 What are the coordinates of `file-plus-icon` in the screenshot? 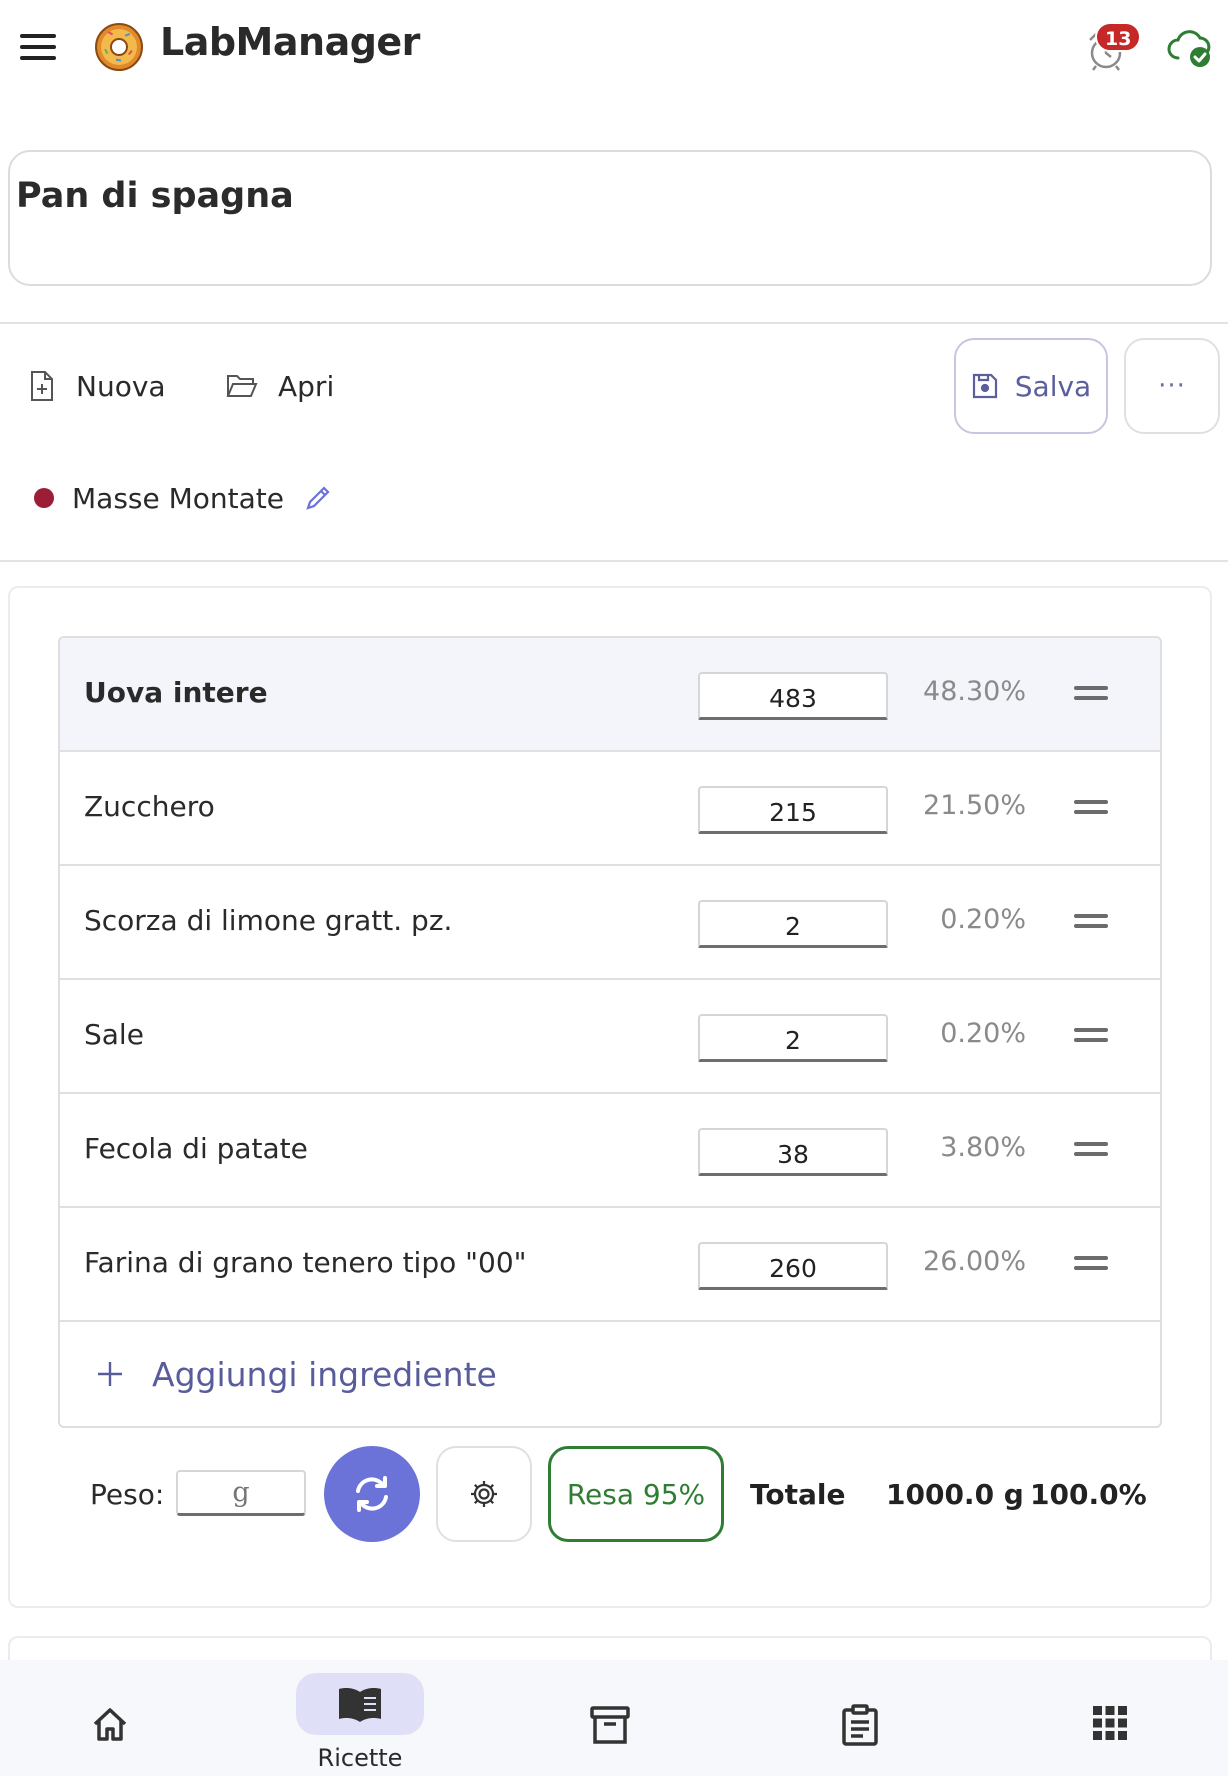 It's located at (42, 386).